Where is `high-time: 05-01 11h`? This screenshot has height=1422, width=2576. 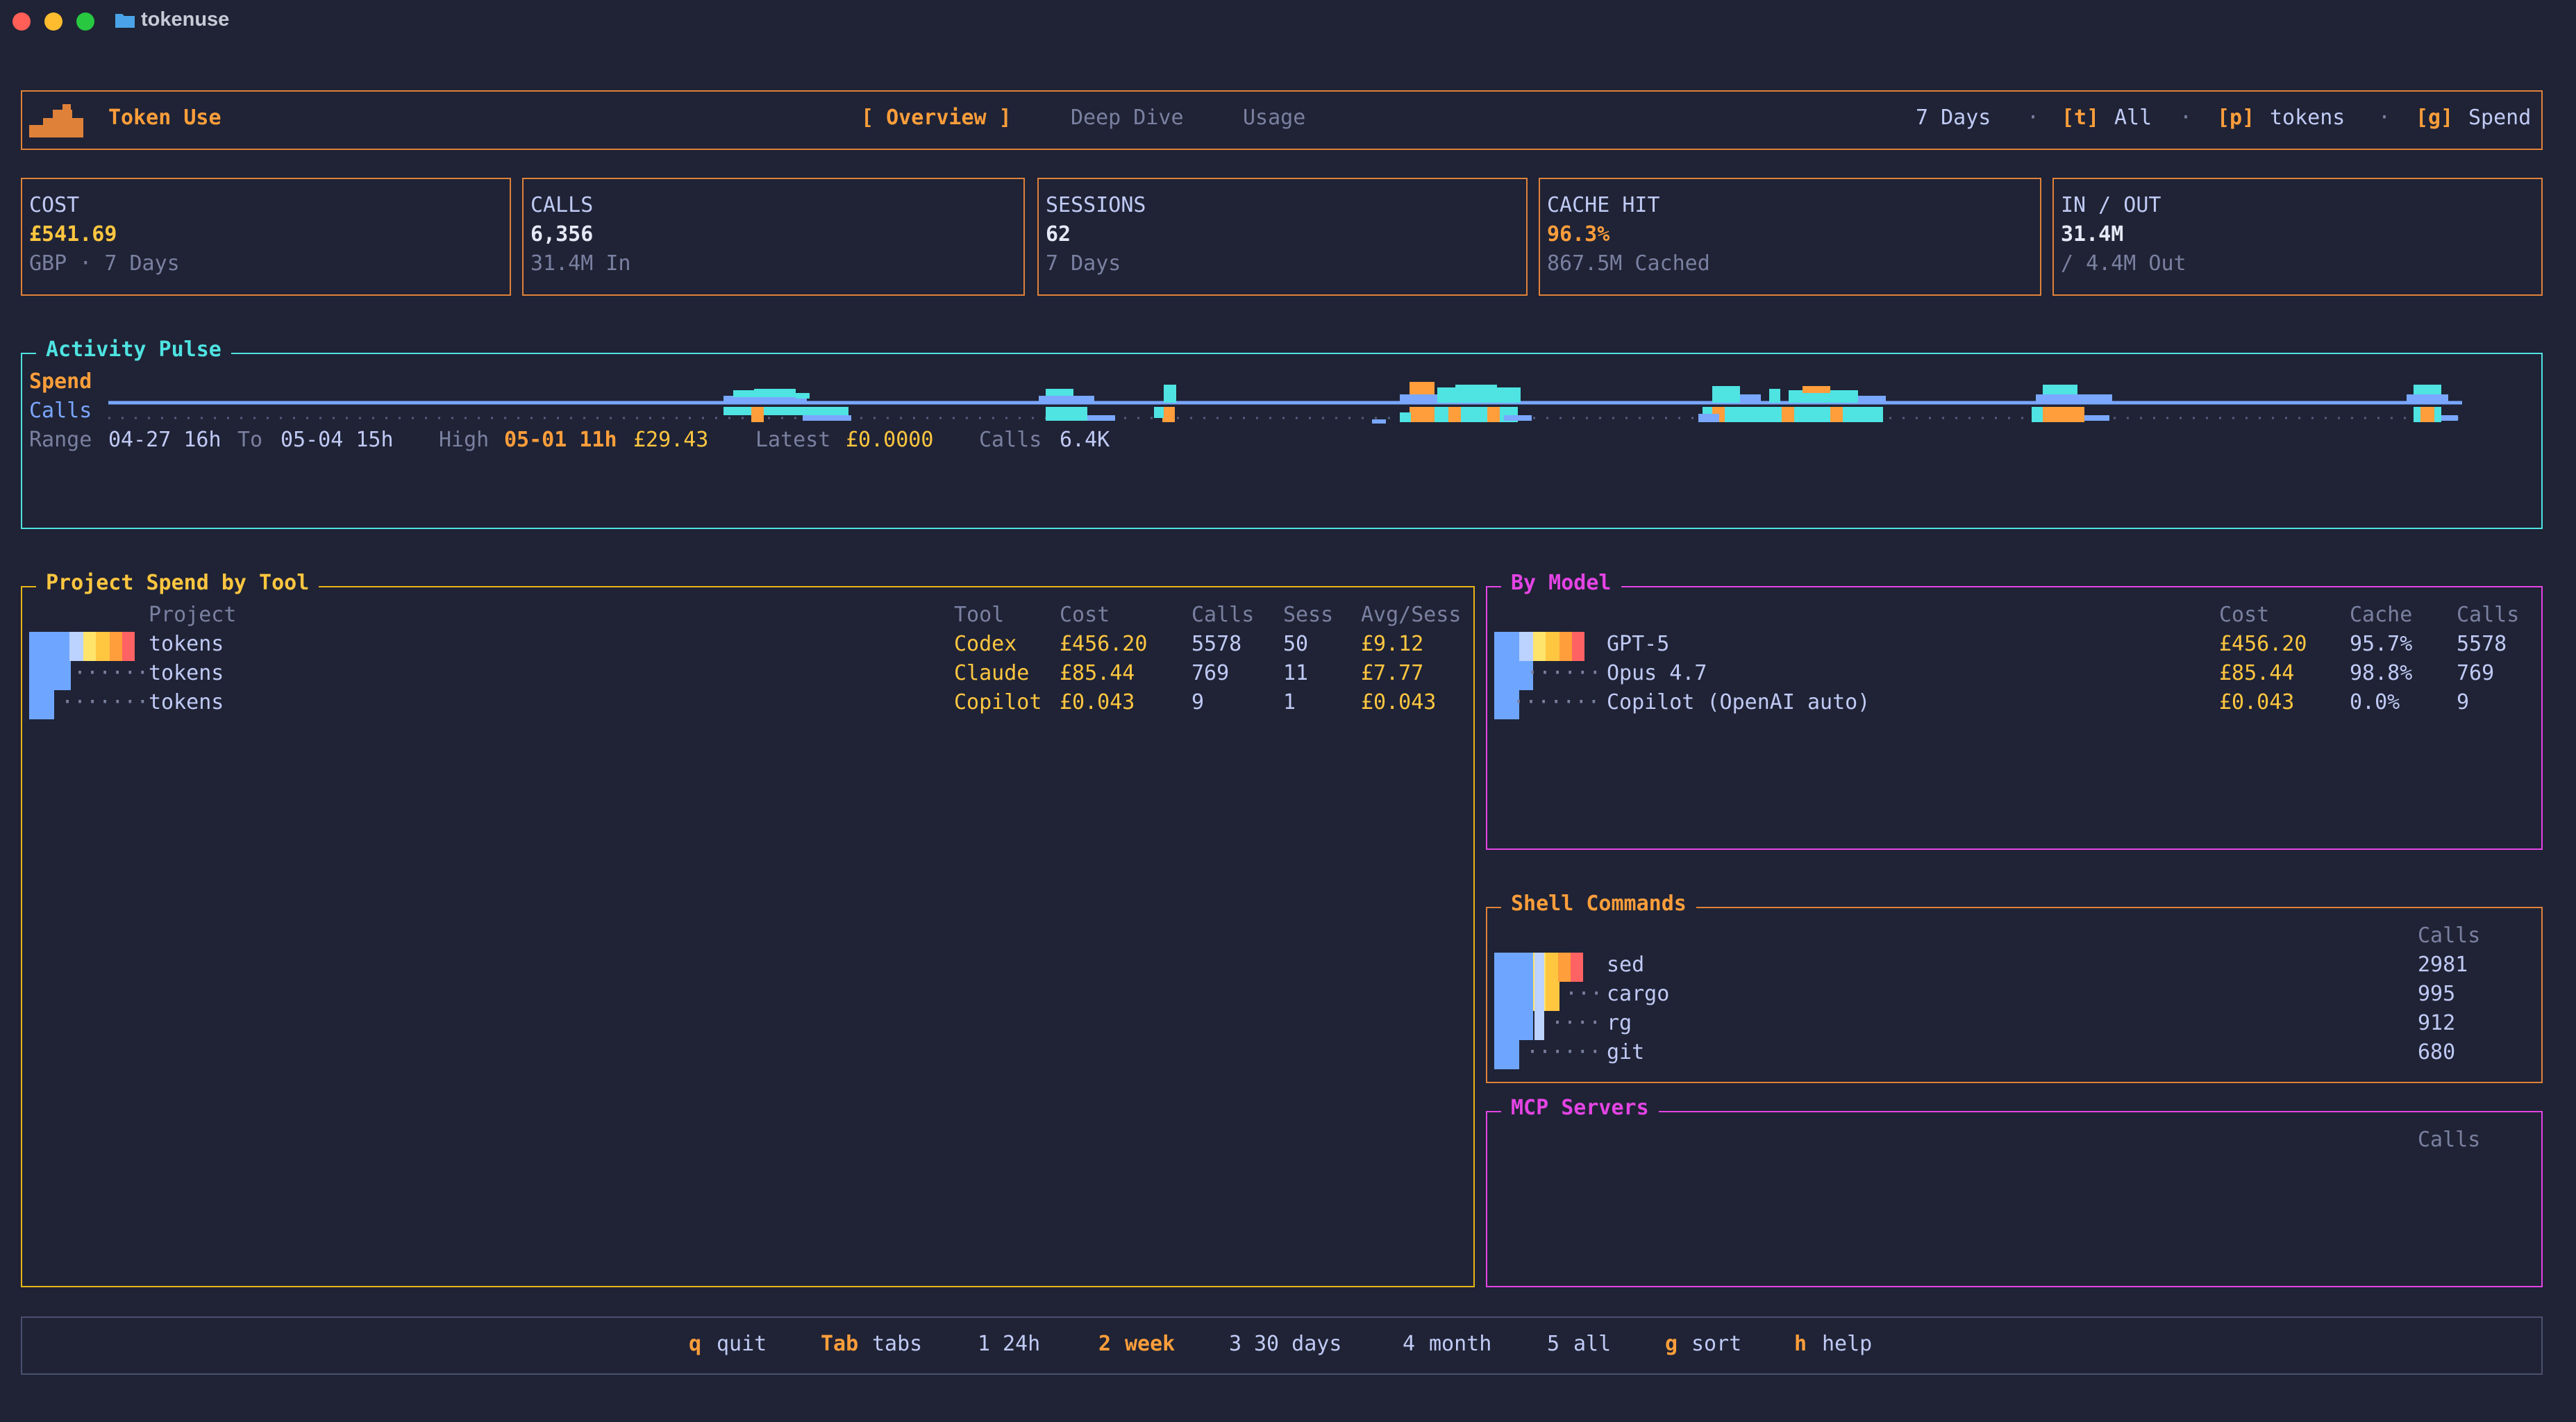 high-time: 05-01 11h is located at coordinates (560, 440).